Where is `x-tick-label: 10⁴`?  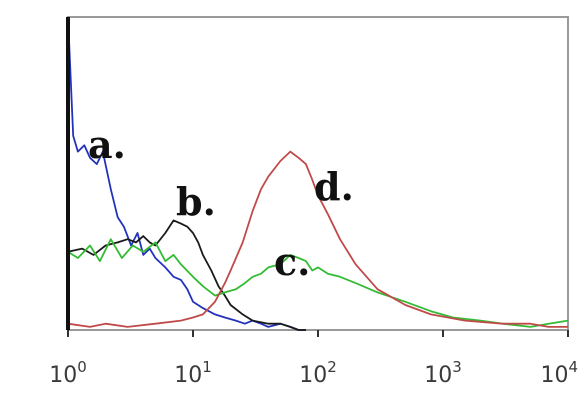
x-tick-label: 10⁴ is located at coordinates (559, 373).